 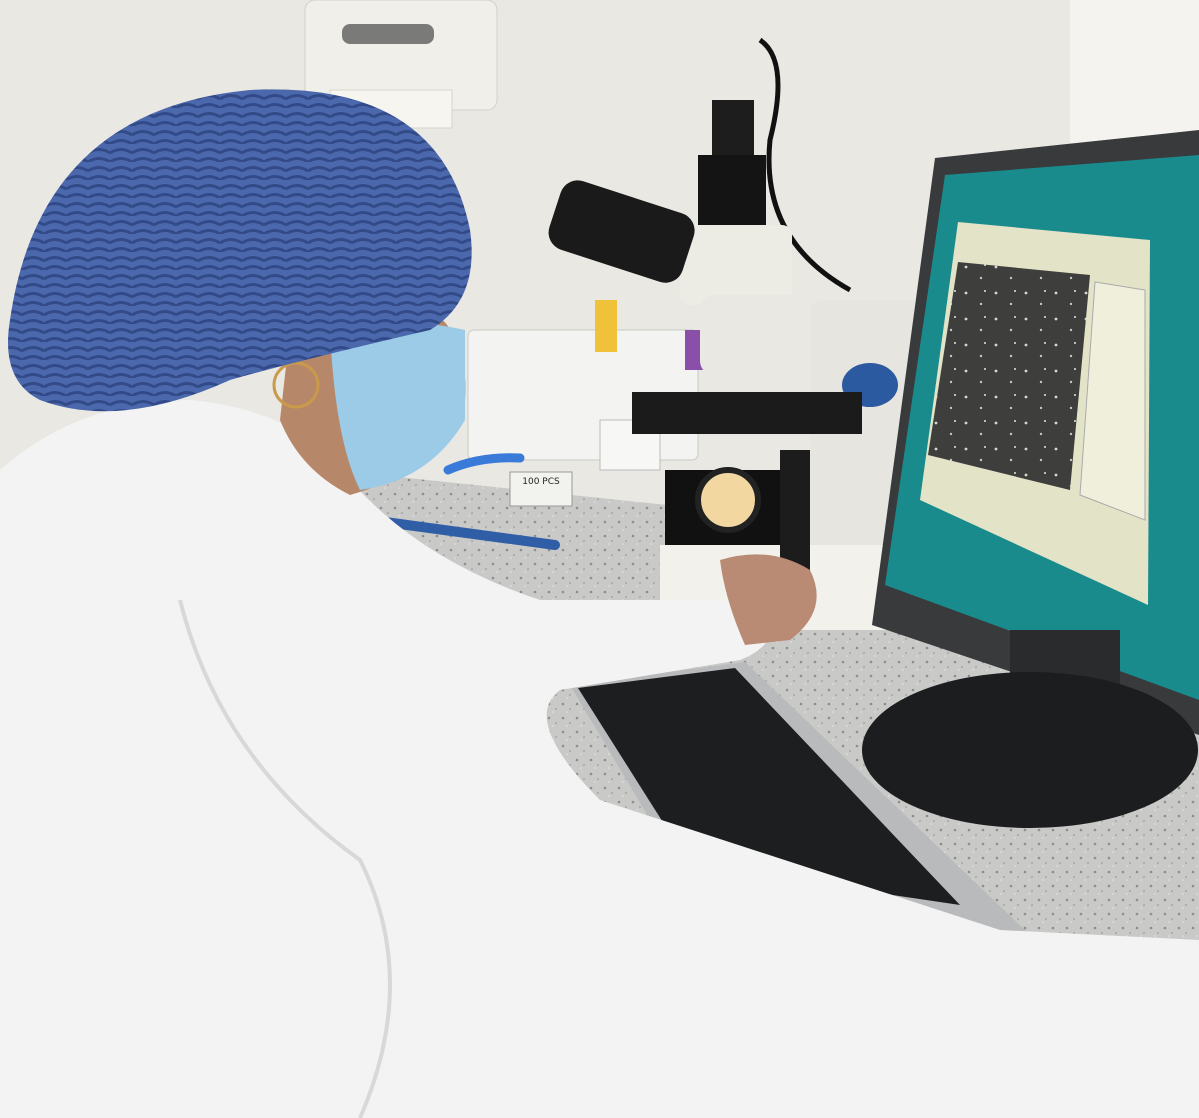 What do you see at coordinates (388, 34) in the screenshot?
I see `dispenser-window` at bounding box center [388, 34].